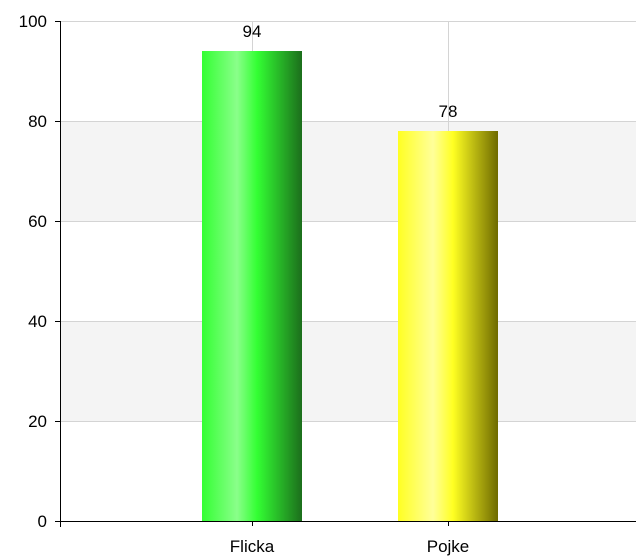 The image size is (636, 556). I want to click on bar-flicka, so click(252, 286).